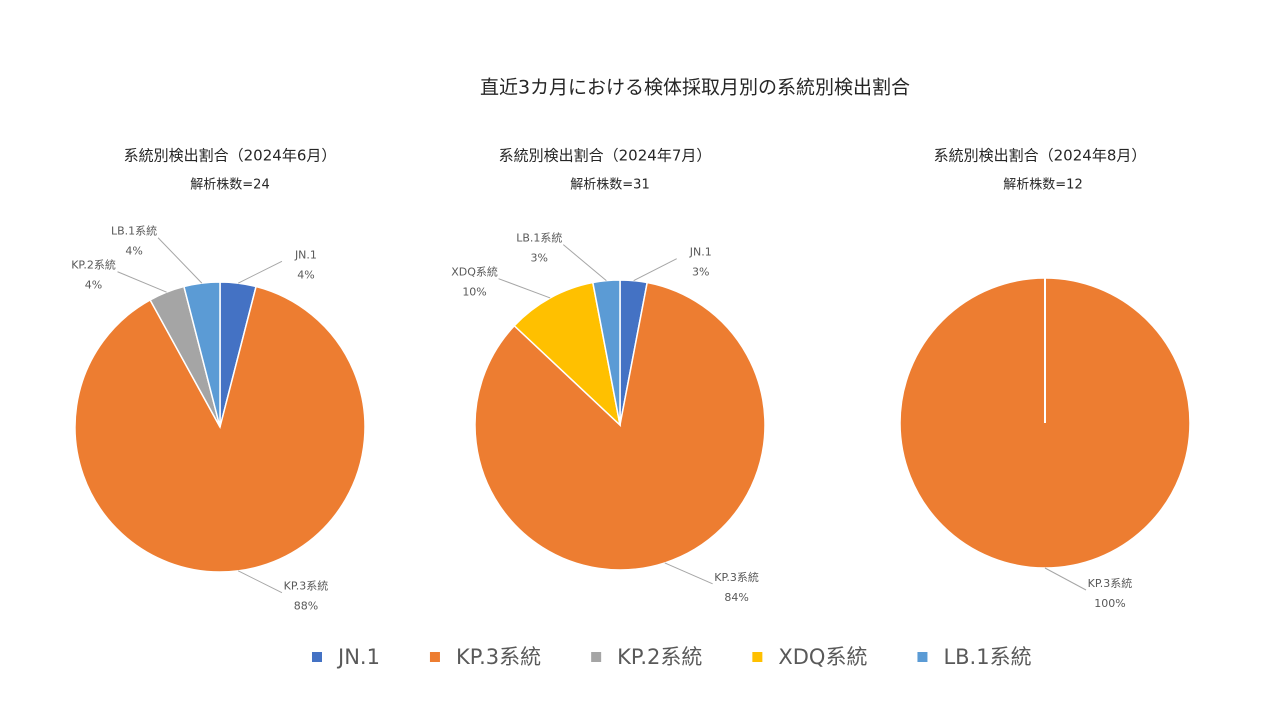 The image size is (1280, 720). I want to click on chart-subtitle: 解析株数=31, so click(609, 185).